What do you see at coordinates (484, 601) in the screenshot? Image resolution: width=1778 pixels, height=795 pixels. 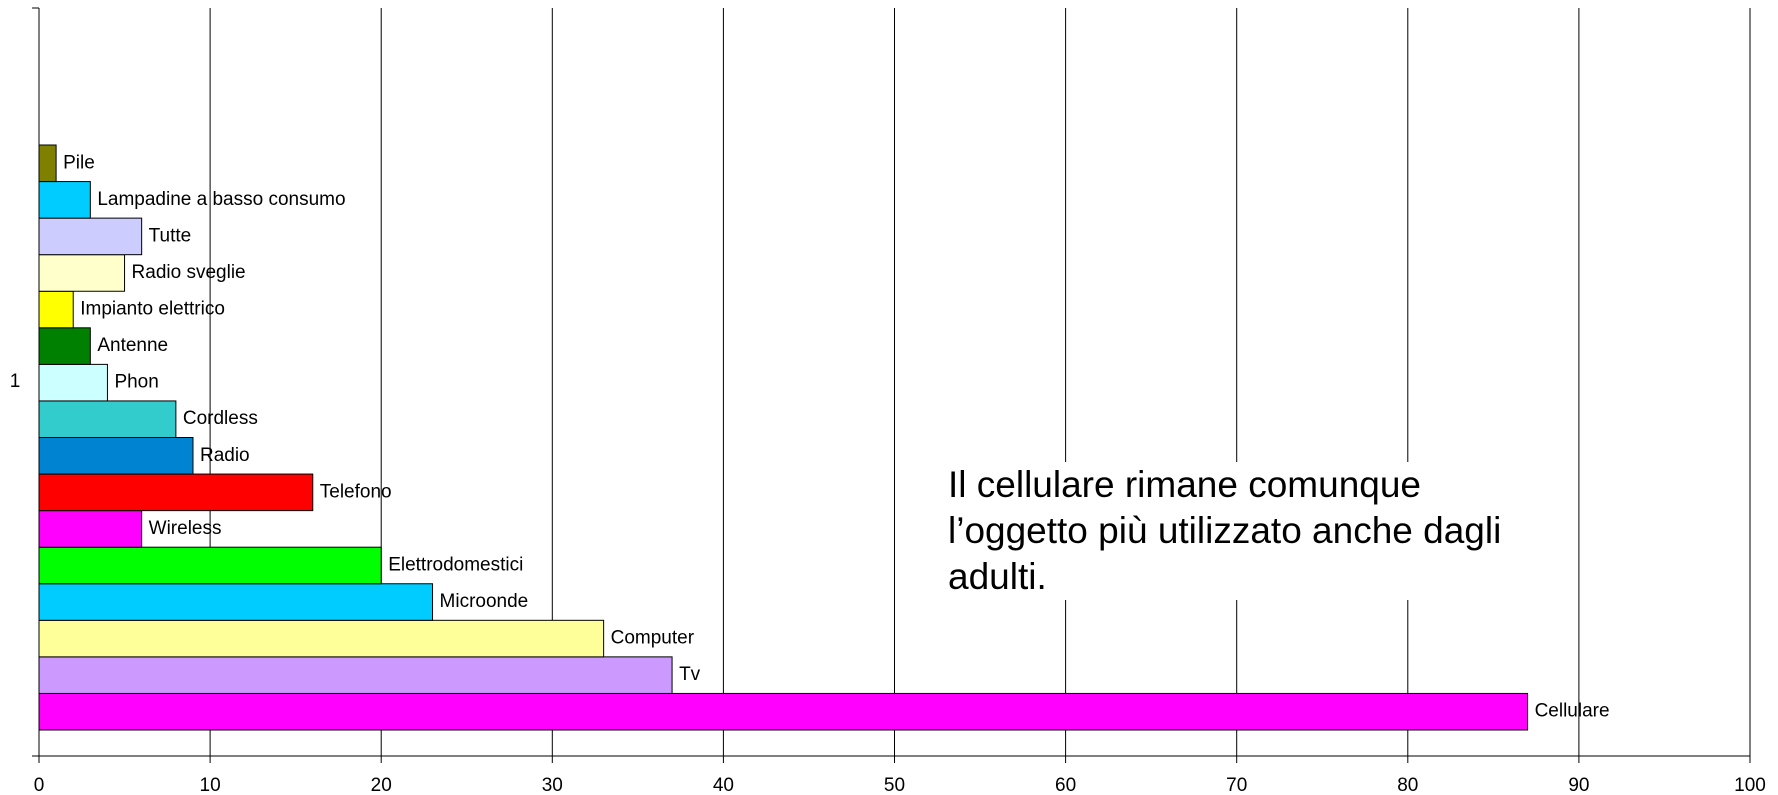 I see `series-label: Microonde` at bounding box center [484, 601].